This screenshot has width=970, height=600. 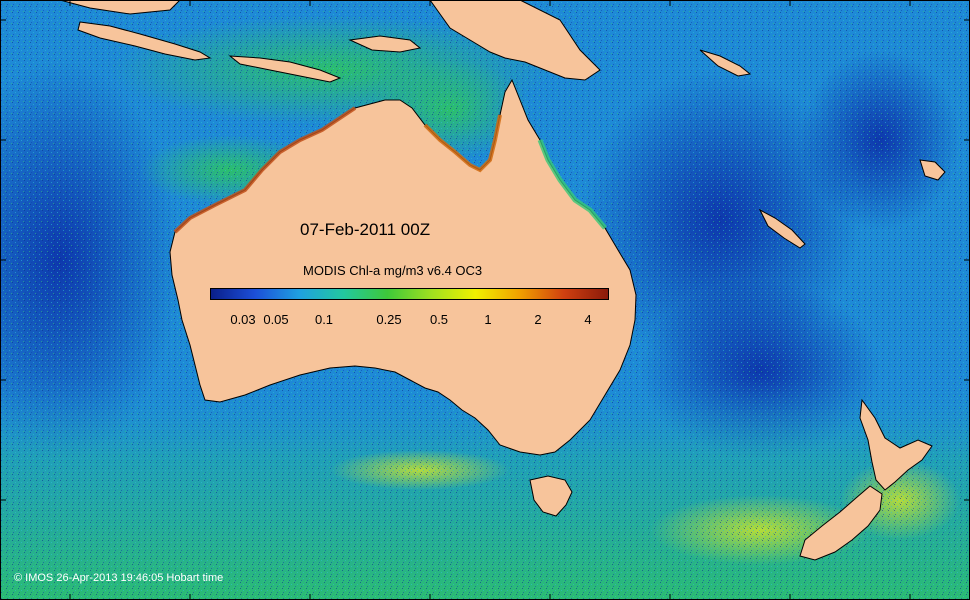 What do you see at coordinates (276, 319) in the screenshot?
I see `colorbar-tick-0-05: 0.05` at bounding box center [276, 319].